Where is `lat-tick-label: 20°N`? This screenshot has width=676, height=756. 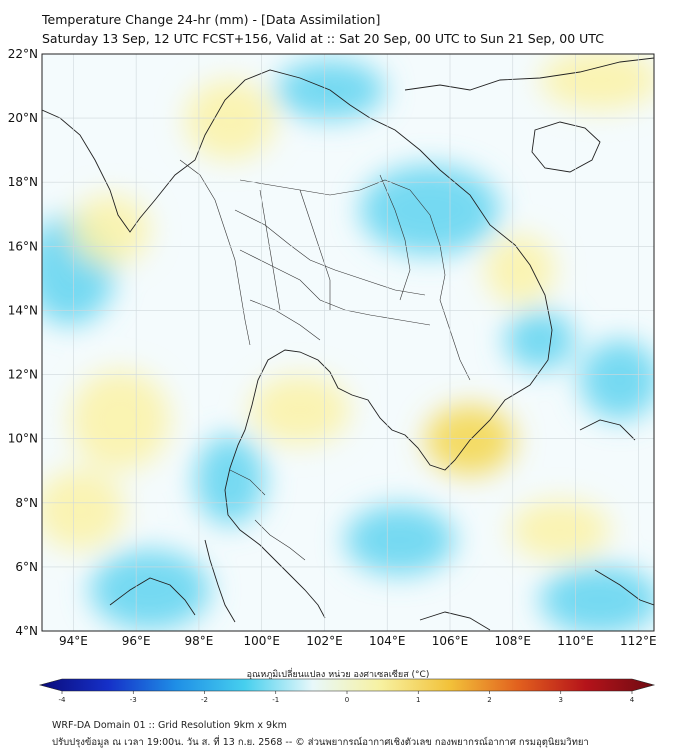 lat-tick-label: 20°N is located at coordinates (23, 118).